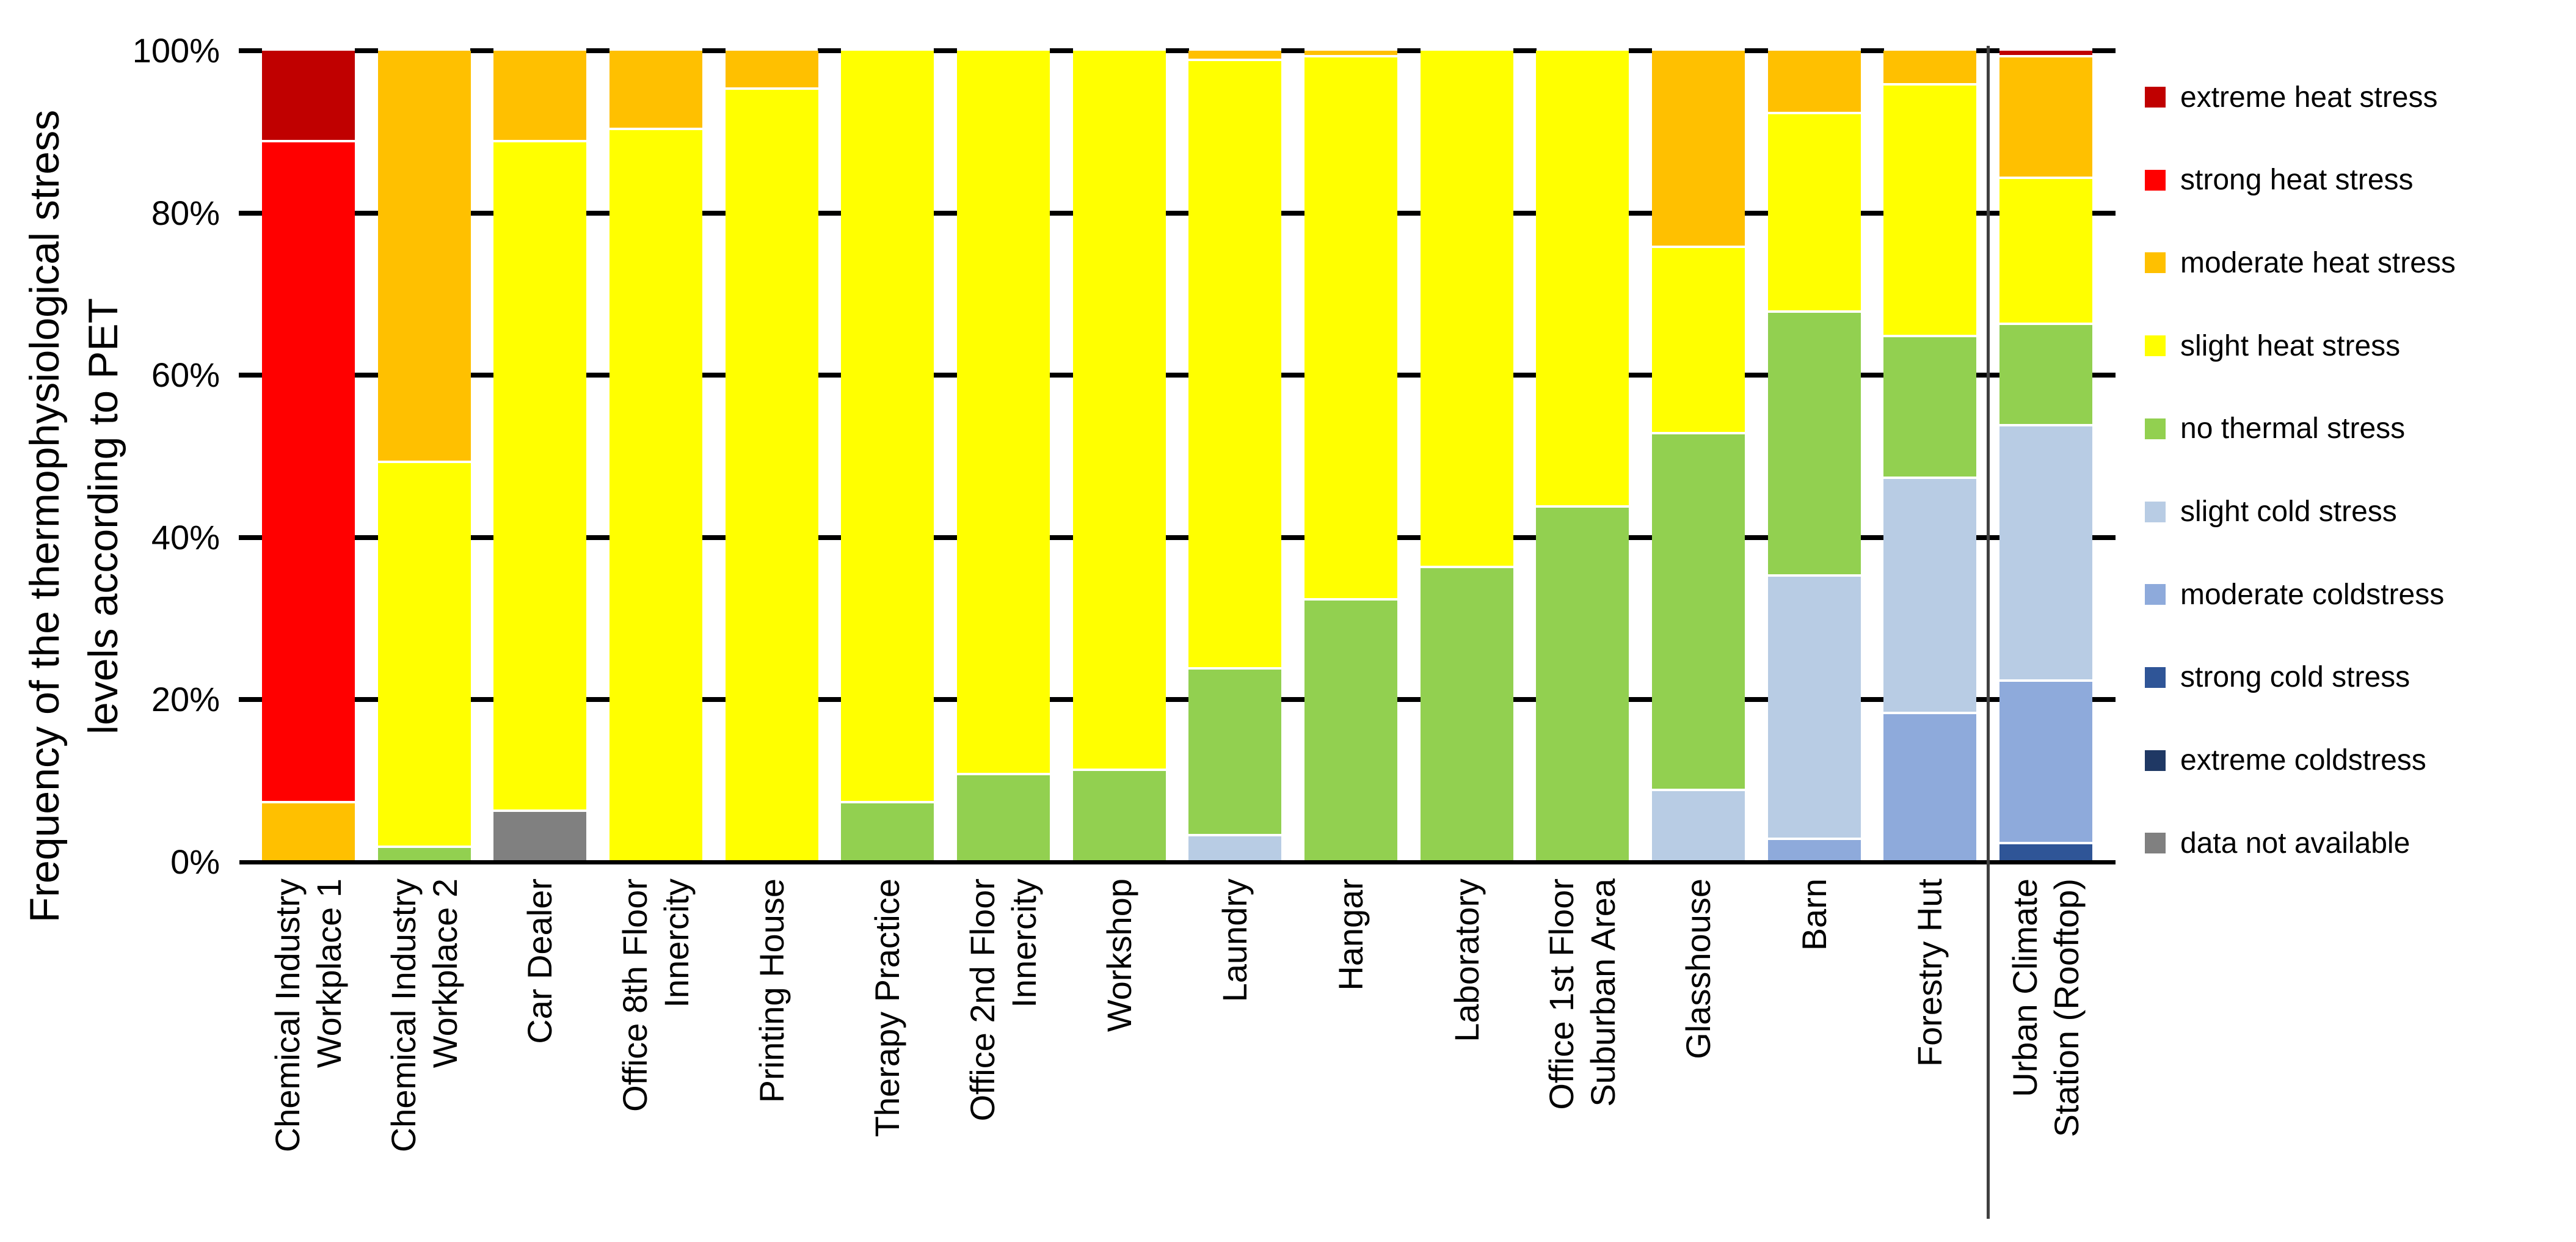 The image size is (2576, 1242). I want to click on x-label-chemical-industry-workplace-2: Chemical Industry Workplace 2, so click(425, 1050).